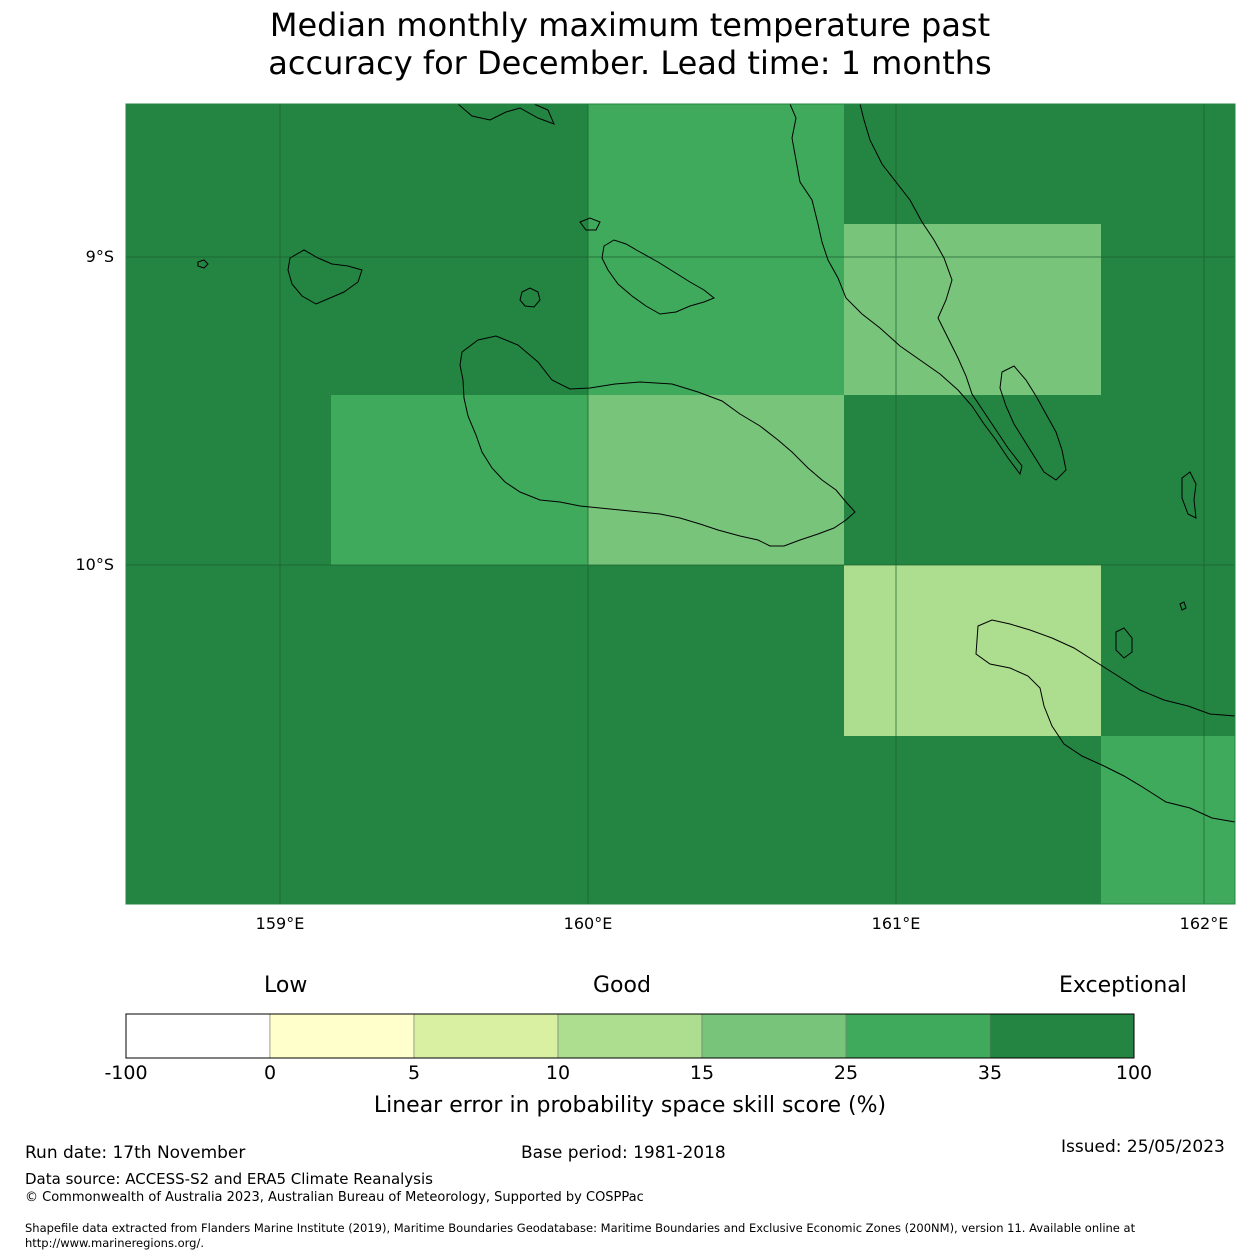 Image resolution: width=1260 pixels, height=1260 pixels. I want to click on lat-label-9s: 9°S, so click(99, 256).